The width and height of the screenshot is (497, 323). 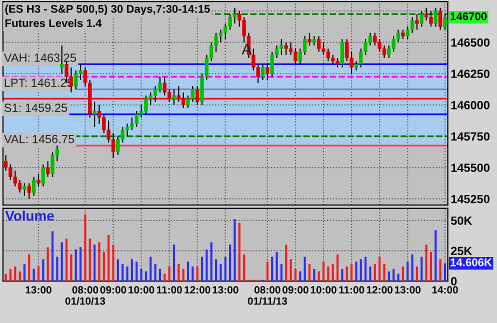 What do you see at coordinates (470, 74) in the screenshot?
I see `y-tick-label: 146250` at bounding box center [470, 74].